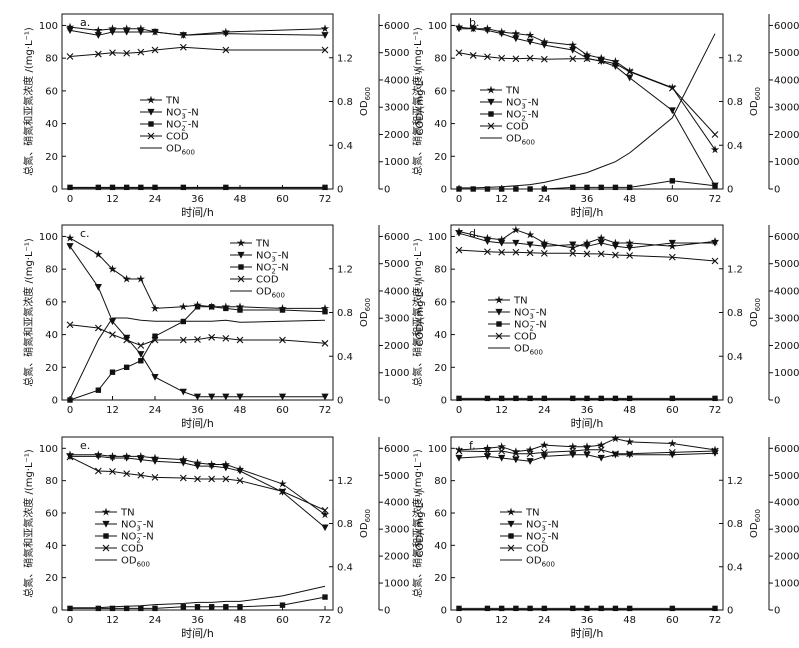 The image size is (799, 648). I want to click on x-axis-label: 时间/h, so click(197, 212).